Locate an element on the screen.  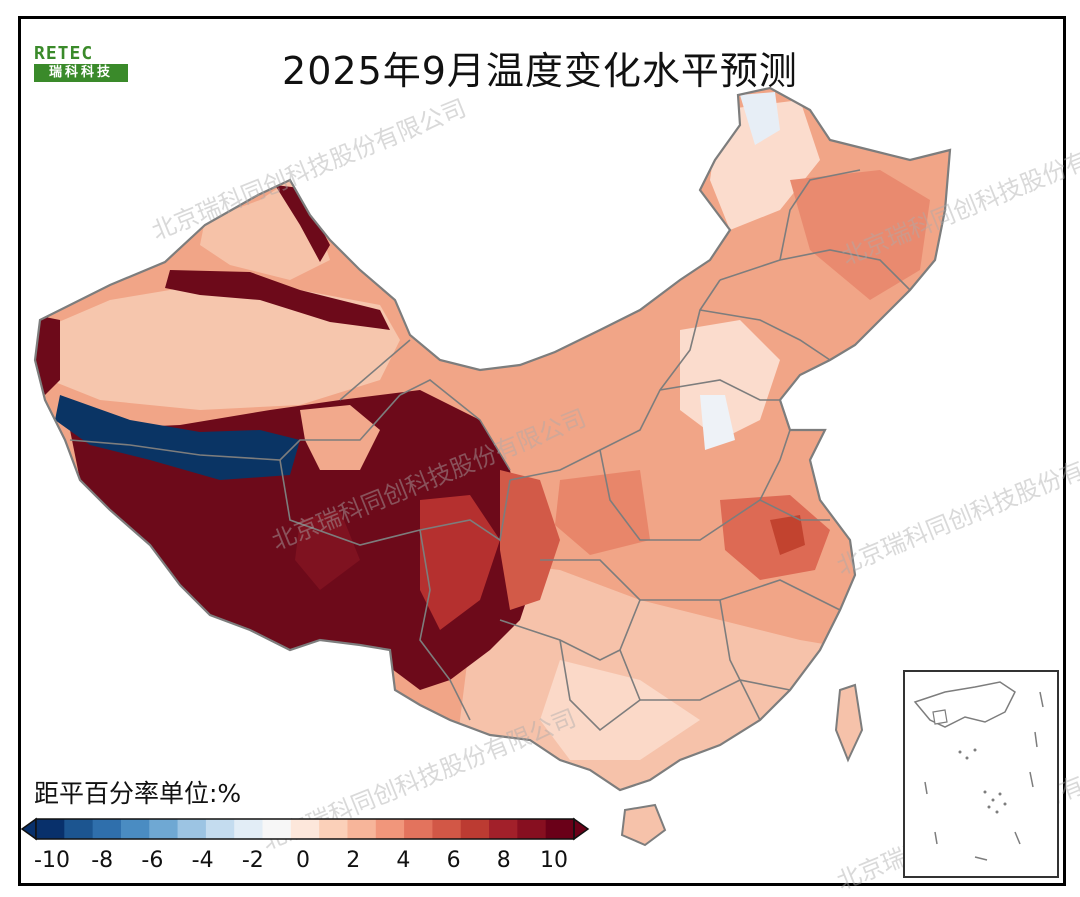
legend-tick-label: -6 is located at coordinates (152, 860).